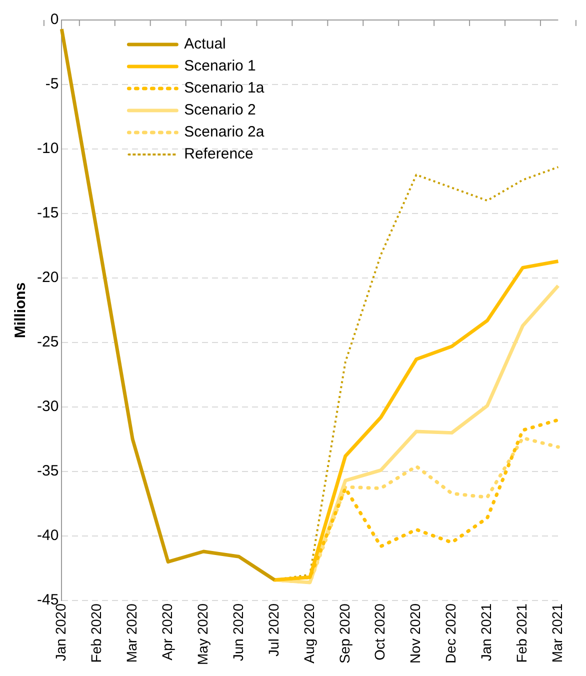  I want to click on legend-label: Scenario 2, so click(220, 110).